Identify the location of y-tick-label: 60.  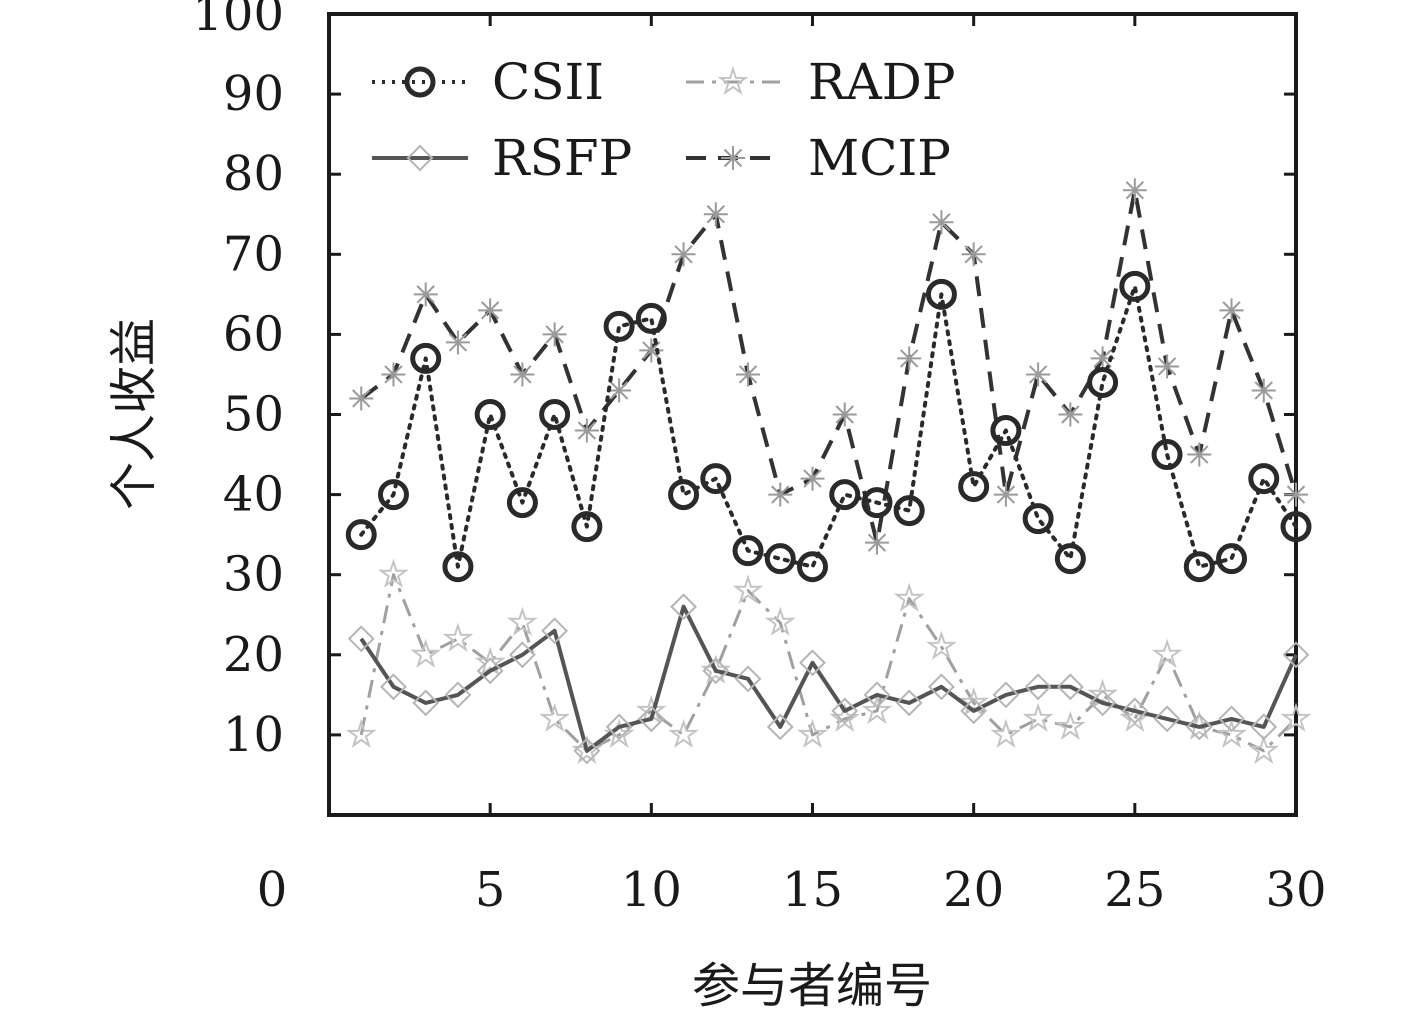
(253, 334).